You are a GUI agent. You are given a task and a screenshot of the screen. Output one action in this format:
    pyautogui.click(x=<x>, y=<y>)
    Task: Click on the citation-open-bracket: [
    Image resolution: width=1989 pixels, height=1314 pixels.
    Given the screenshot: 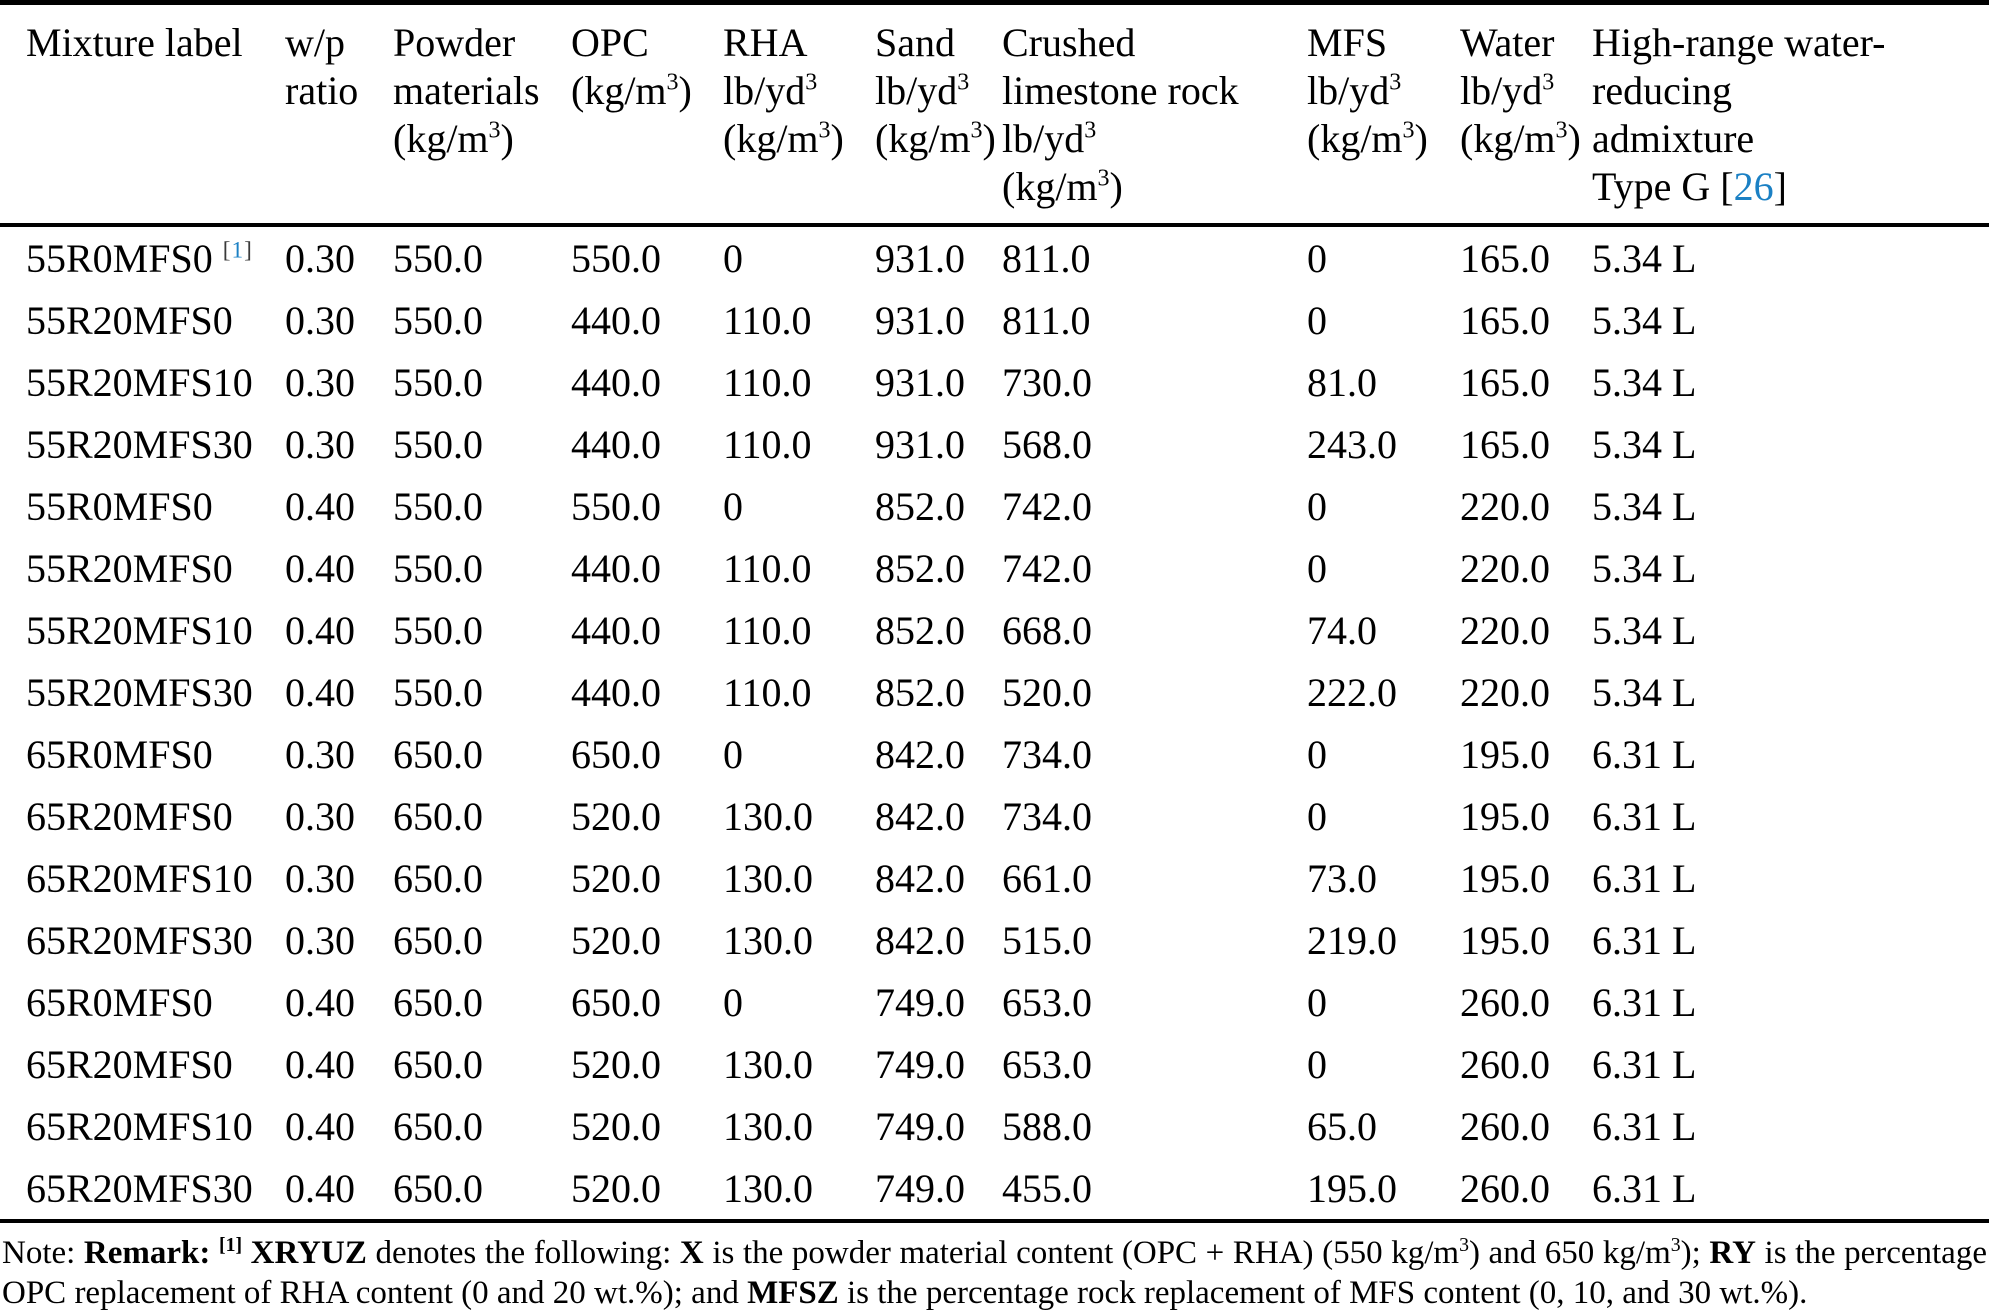 What is the action you would take?
    pyautogui.click(x=1727, y=186)
    